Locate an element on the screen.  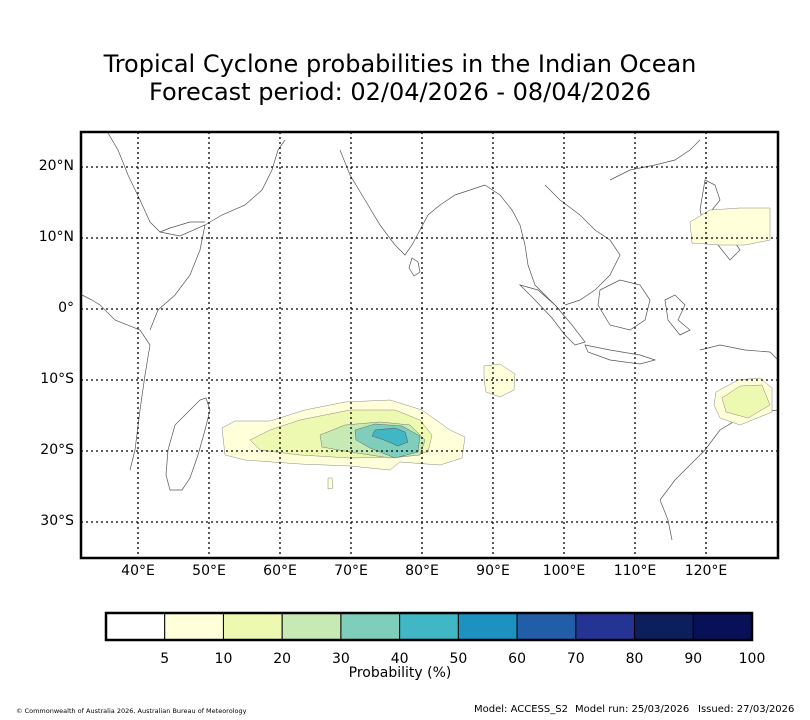
colorbar-tick: 40 is located at coordinates (399, 659).